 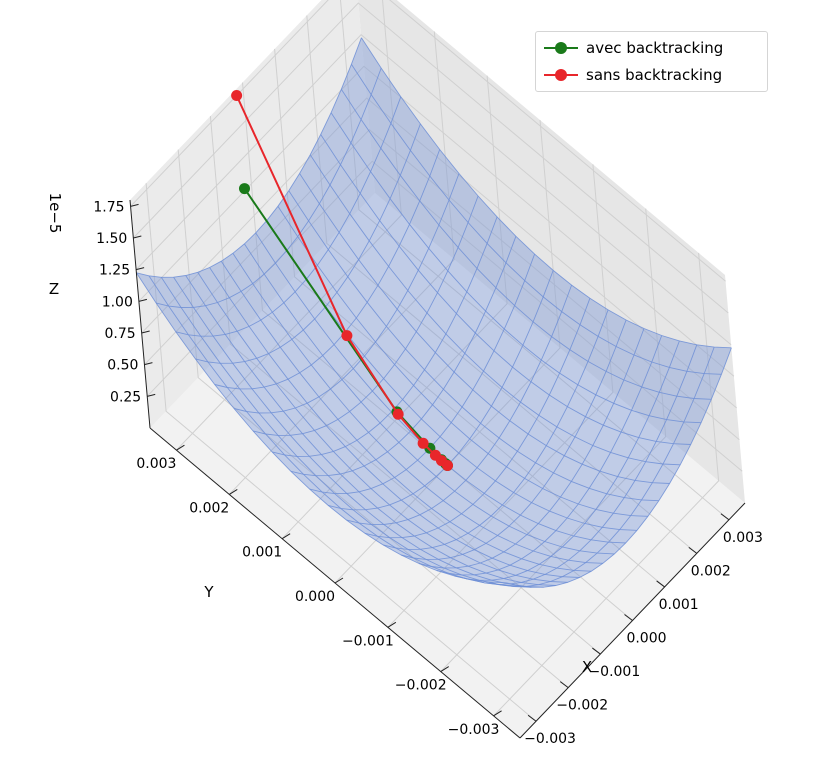 I want to click on legend-marker-sans, so click(x=561, y=75).